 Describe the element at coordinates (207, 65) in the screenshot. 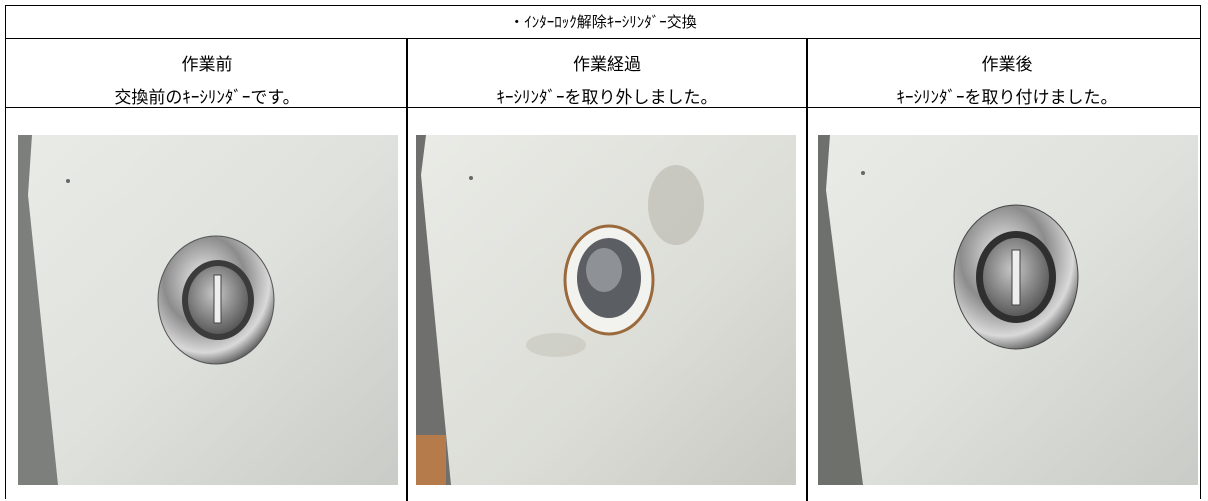

I see `column-heading: 作業前` at that location.